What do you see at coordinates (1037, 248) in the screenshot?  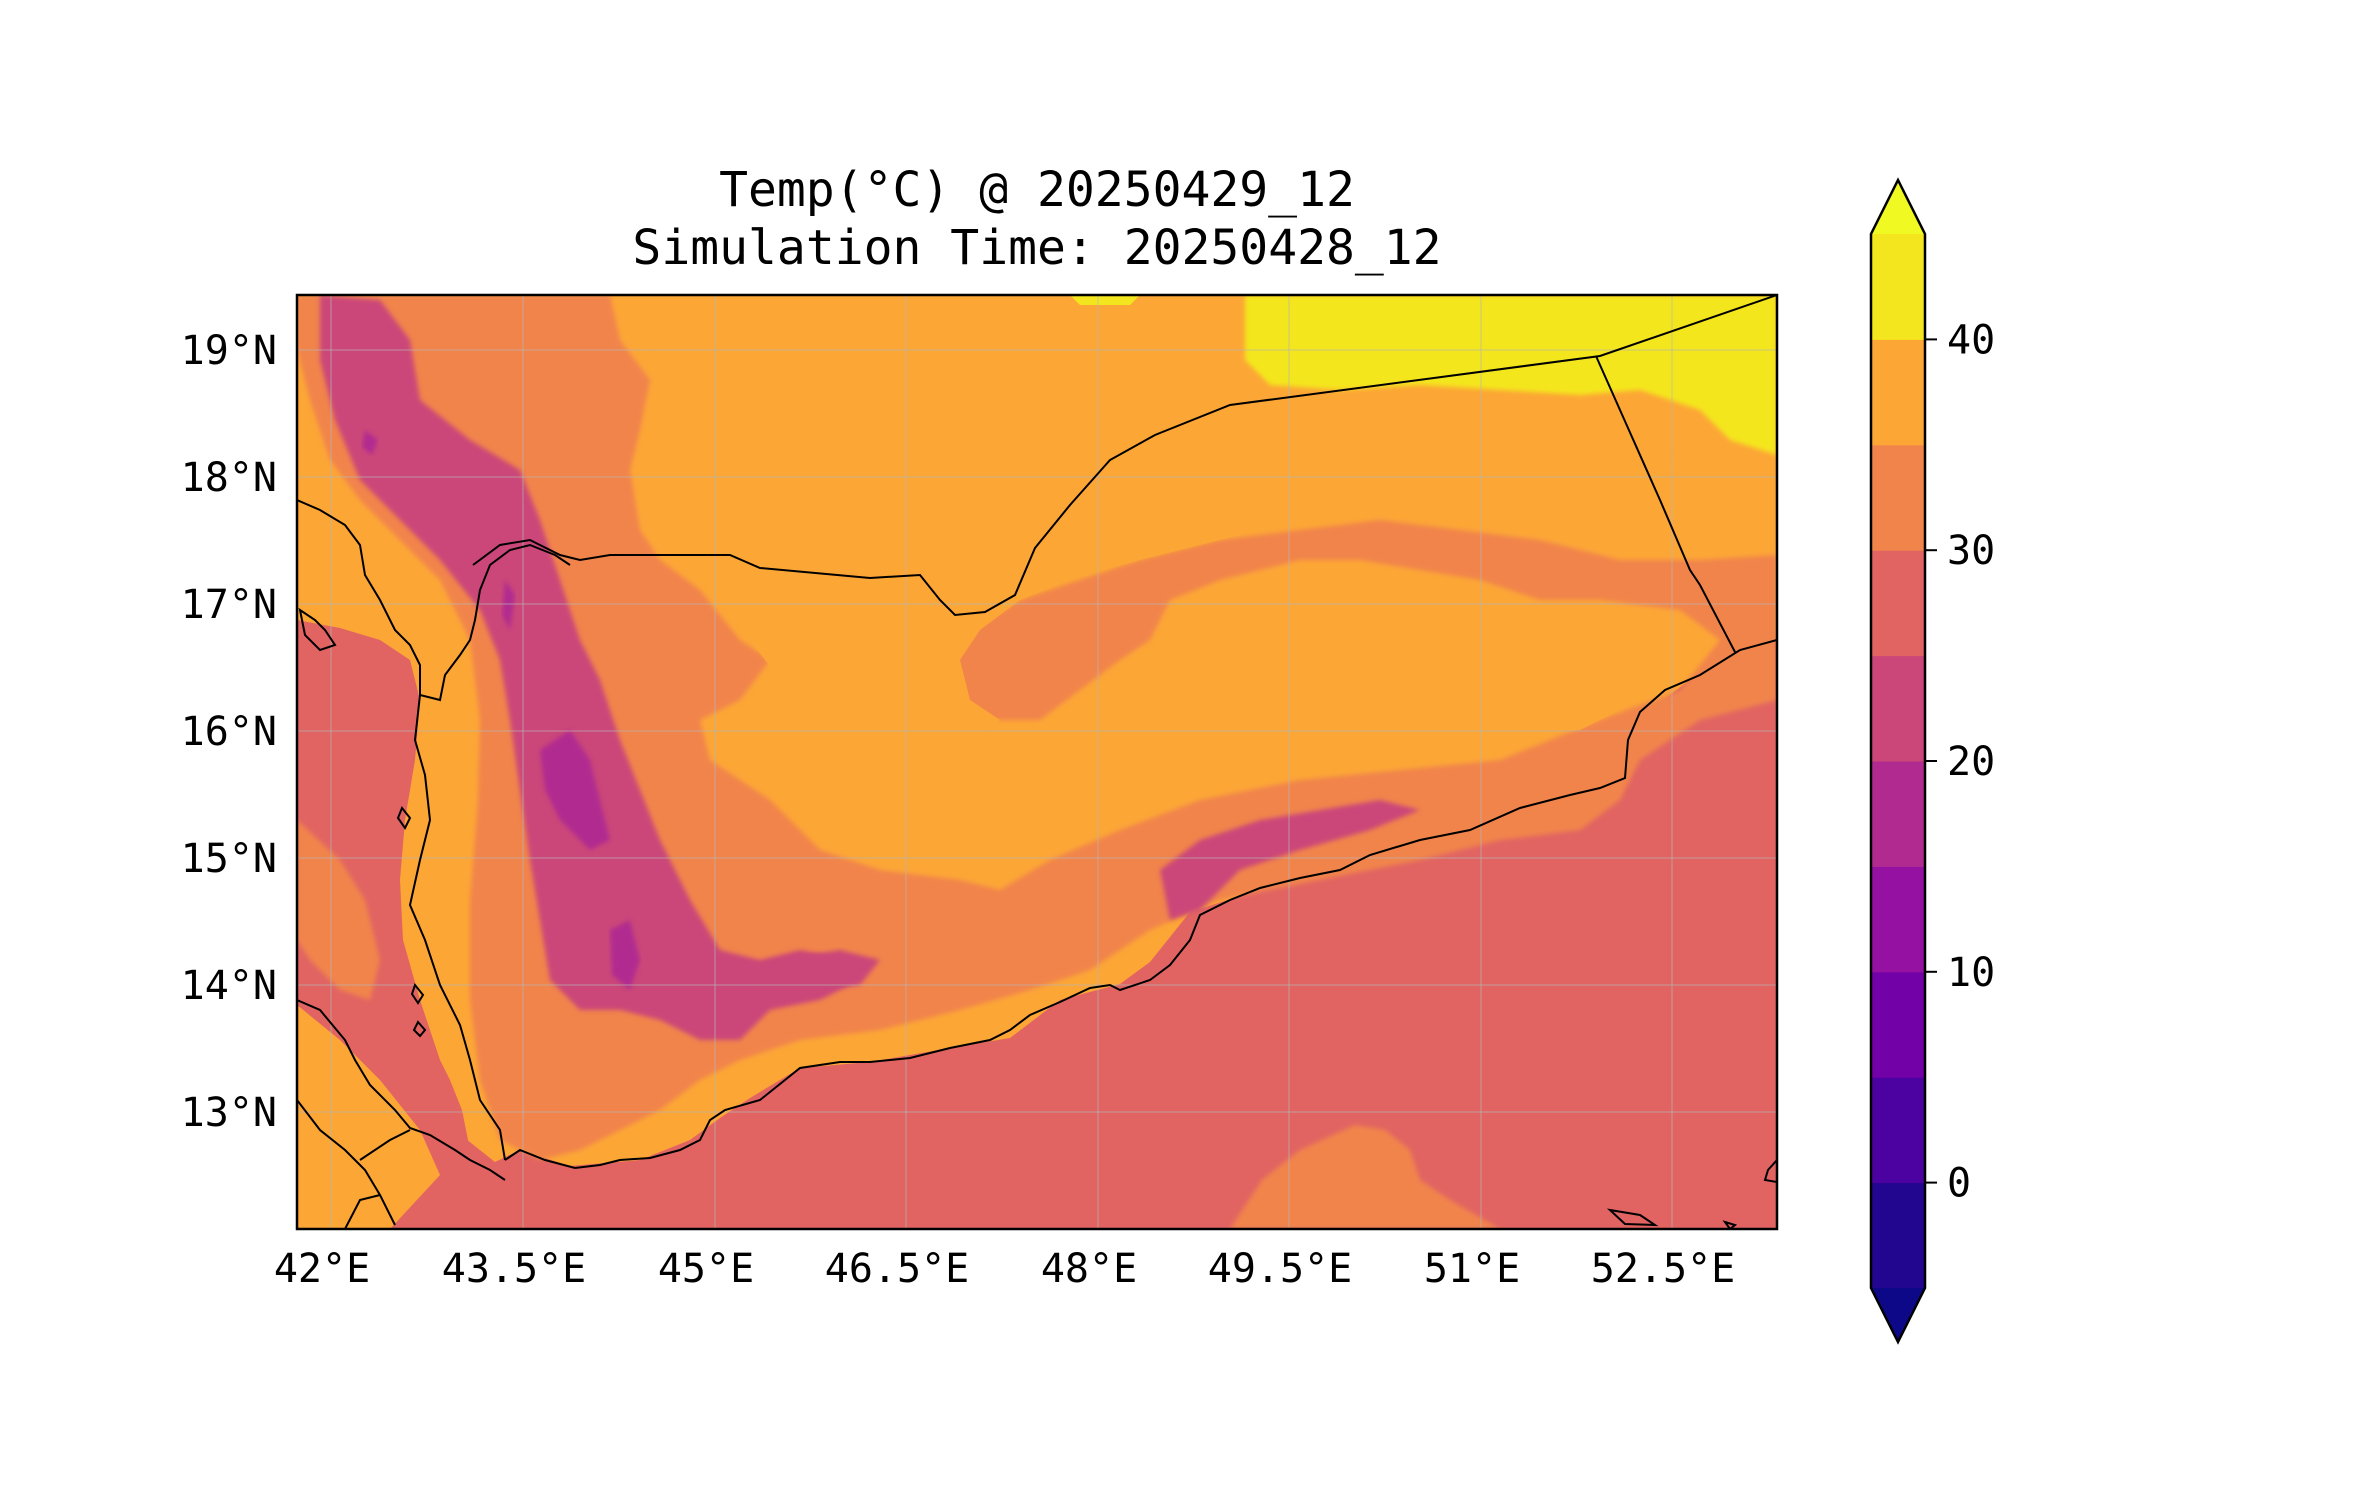 I see `map-title-line-2: Simulation Time: 20250428_12` at bounding box center [1037, 248].